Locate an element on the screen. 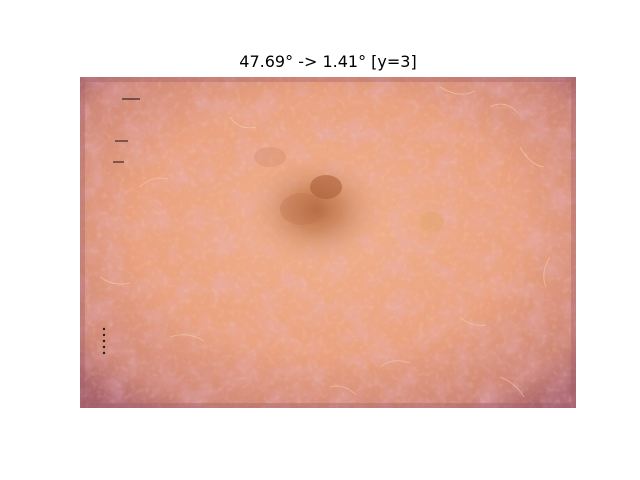  lesion-patch is located at coordinates (302, 209).